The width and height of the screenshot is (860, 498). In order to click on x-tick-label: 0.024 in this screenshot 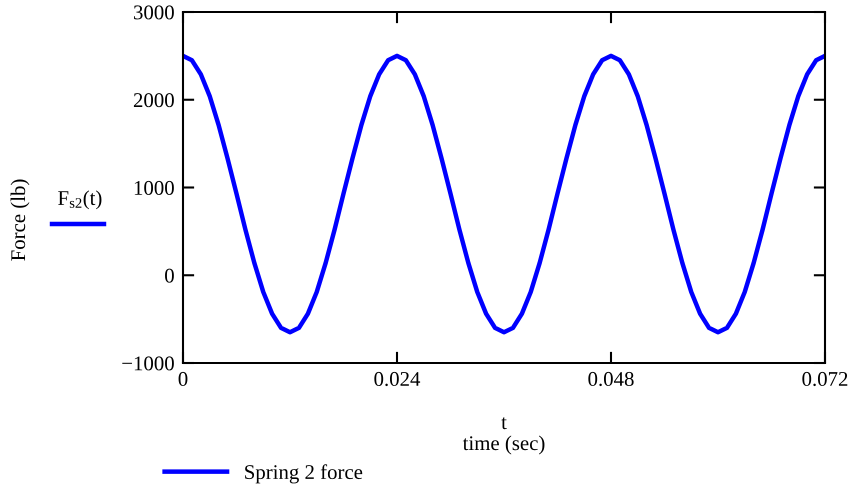, I will do `click(397, 379)`.